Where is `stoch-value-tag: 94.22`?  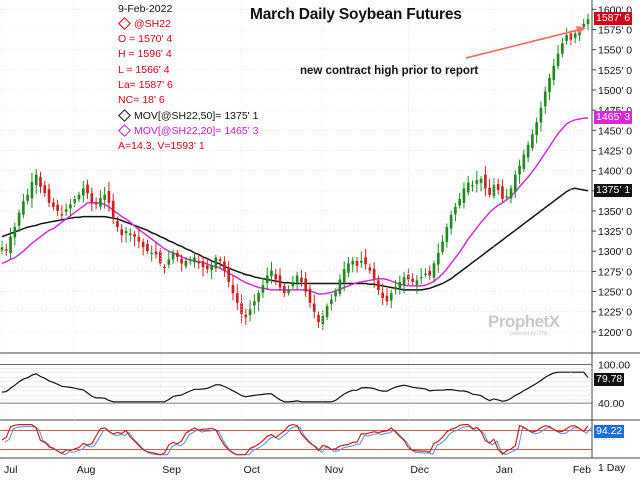 stoch-value-tag: 94.22 is located at coordinates (609, 431).